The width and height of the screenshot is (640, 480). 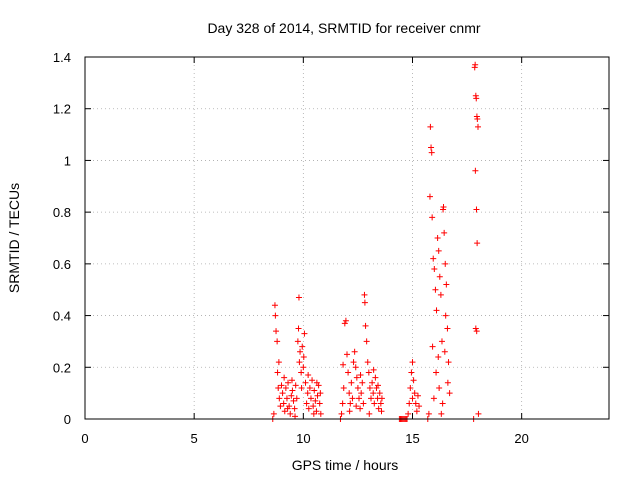 What do you see at coordinates (84, 438) in the screenshot?
I see `x-tick-label-0: 0` at bounding box center [84, 438].